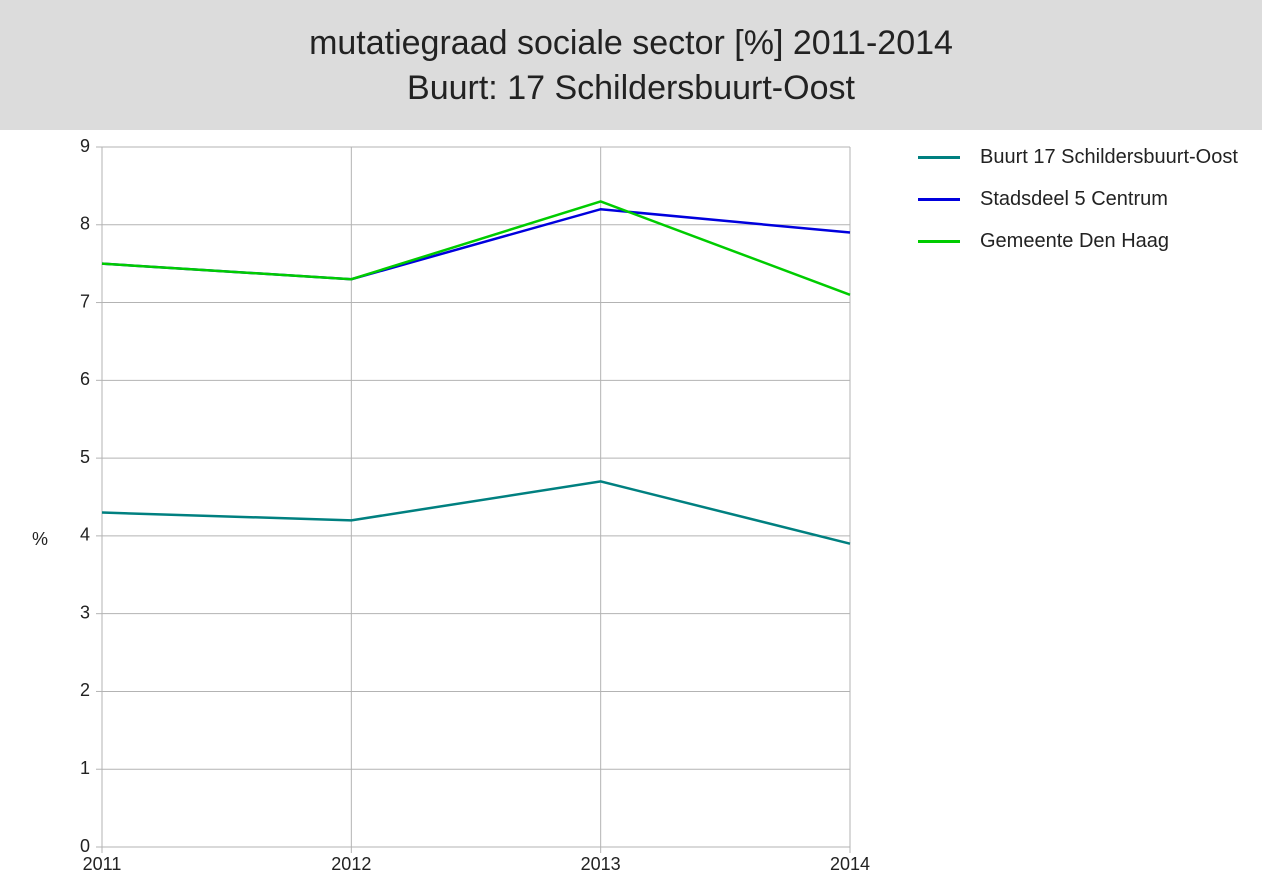 This screenshot has height=886, width=1262. I want to click on title-banner, so click(631, 65).